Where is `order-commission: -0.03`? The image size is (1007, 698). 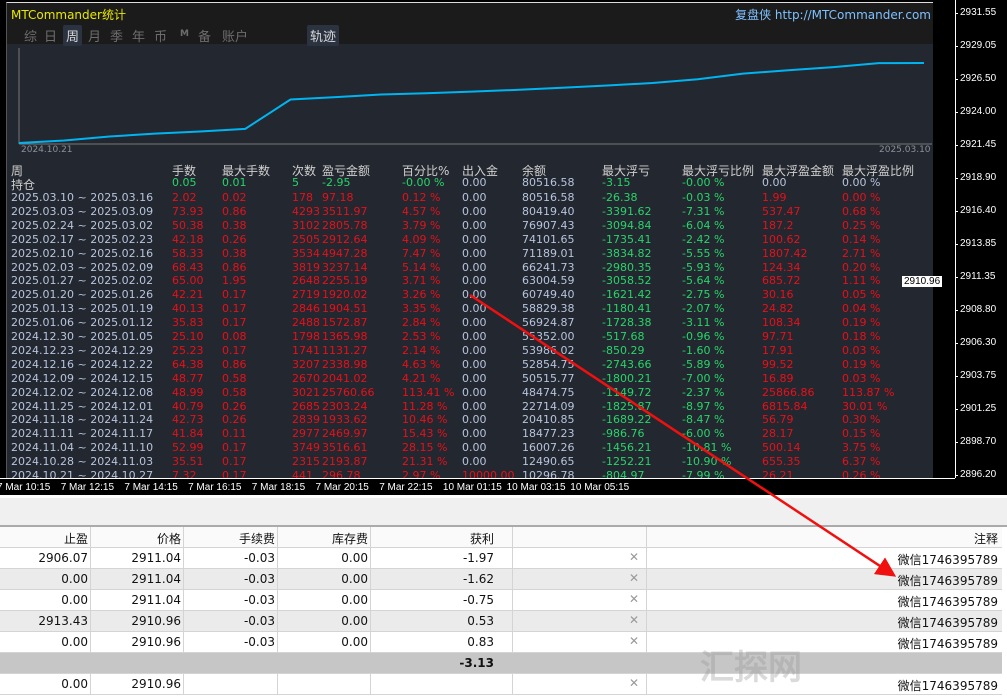 order-commission: -0.03 is located at coordinates (259, 642).